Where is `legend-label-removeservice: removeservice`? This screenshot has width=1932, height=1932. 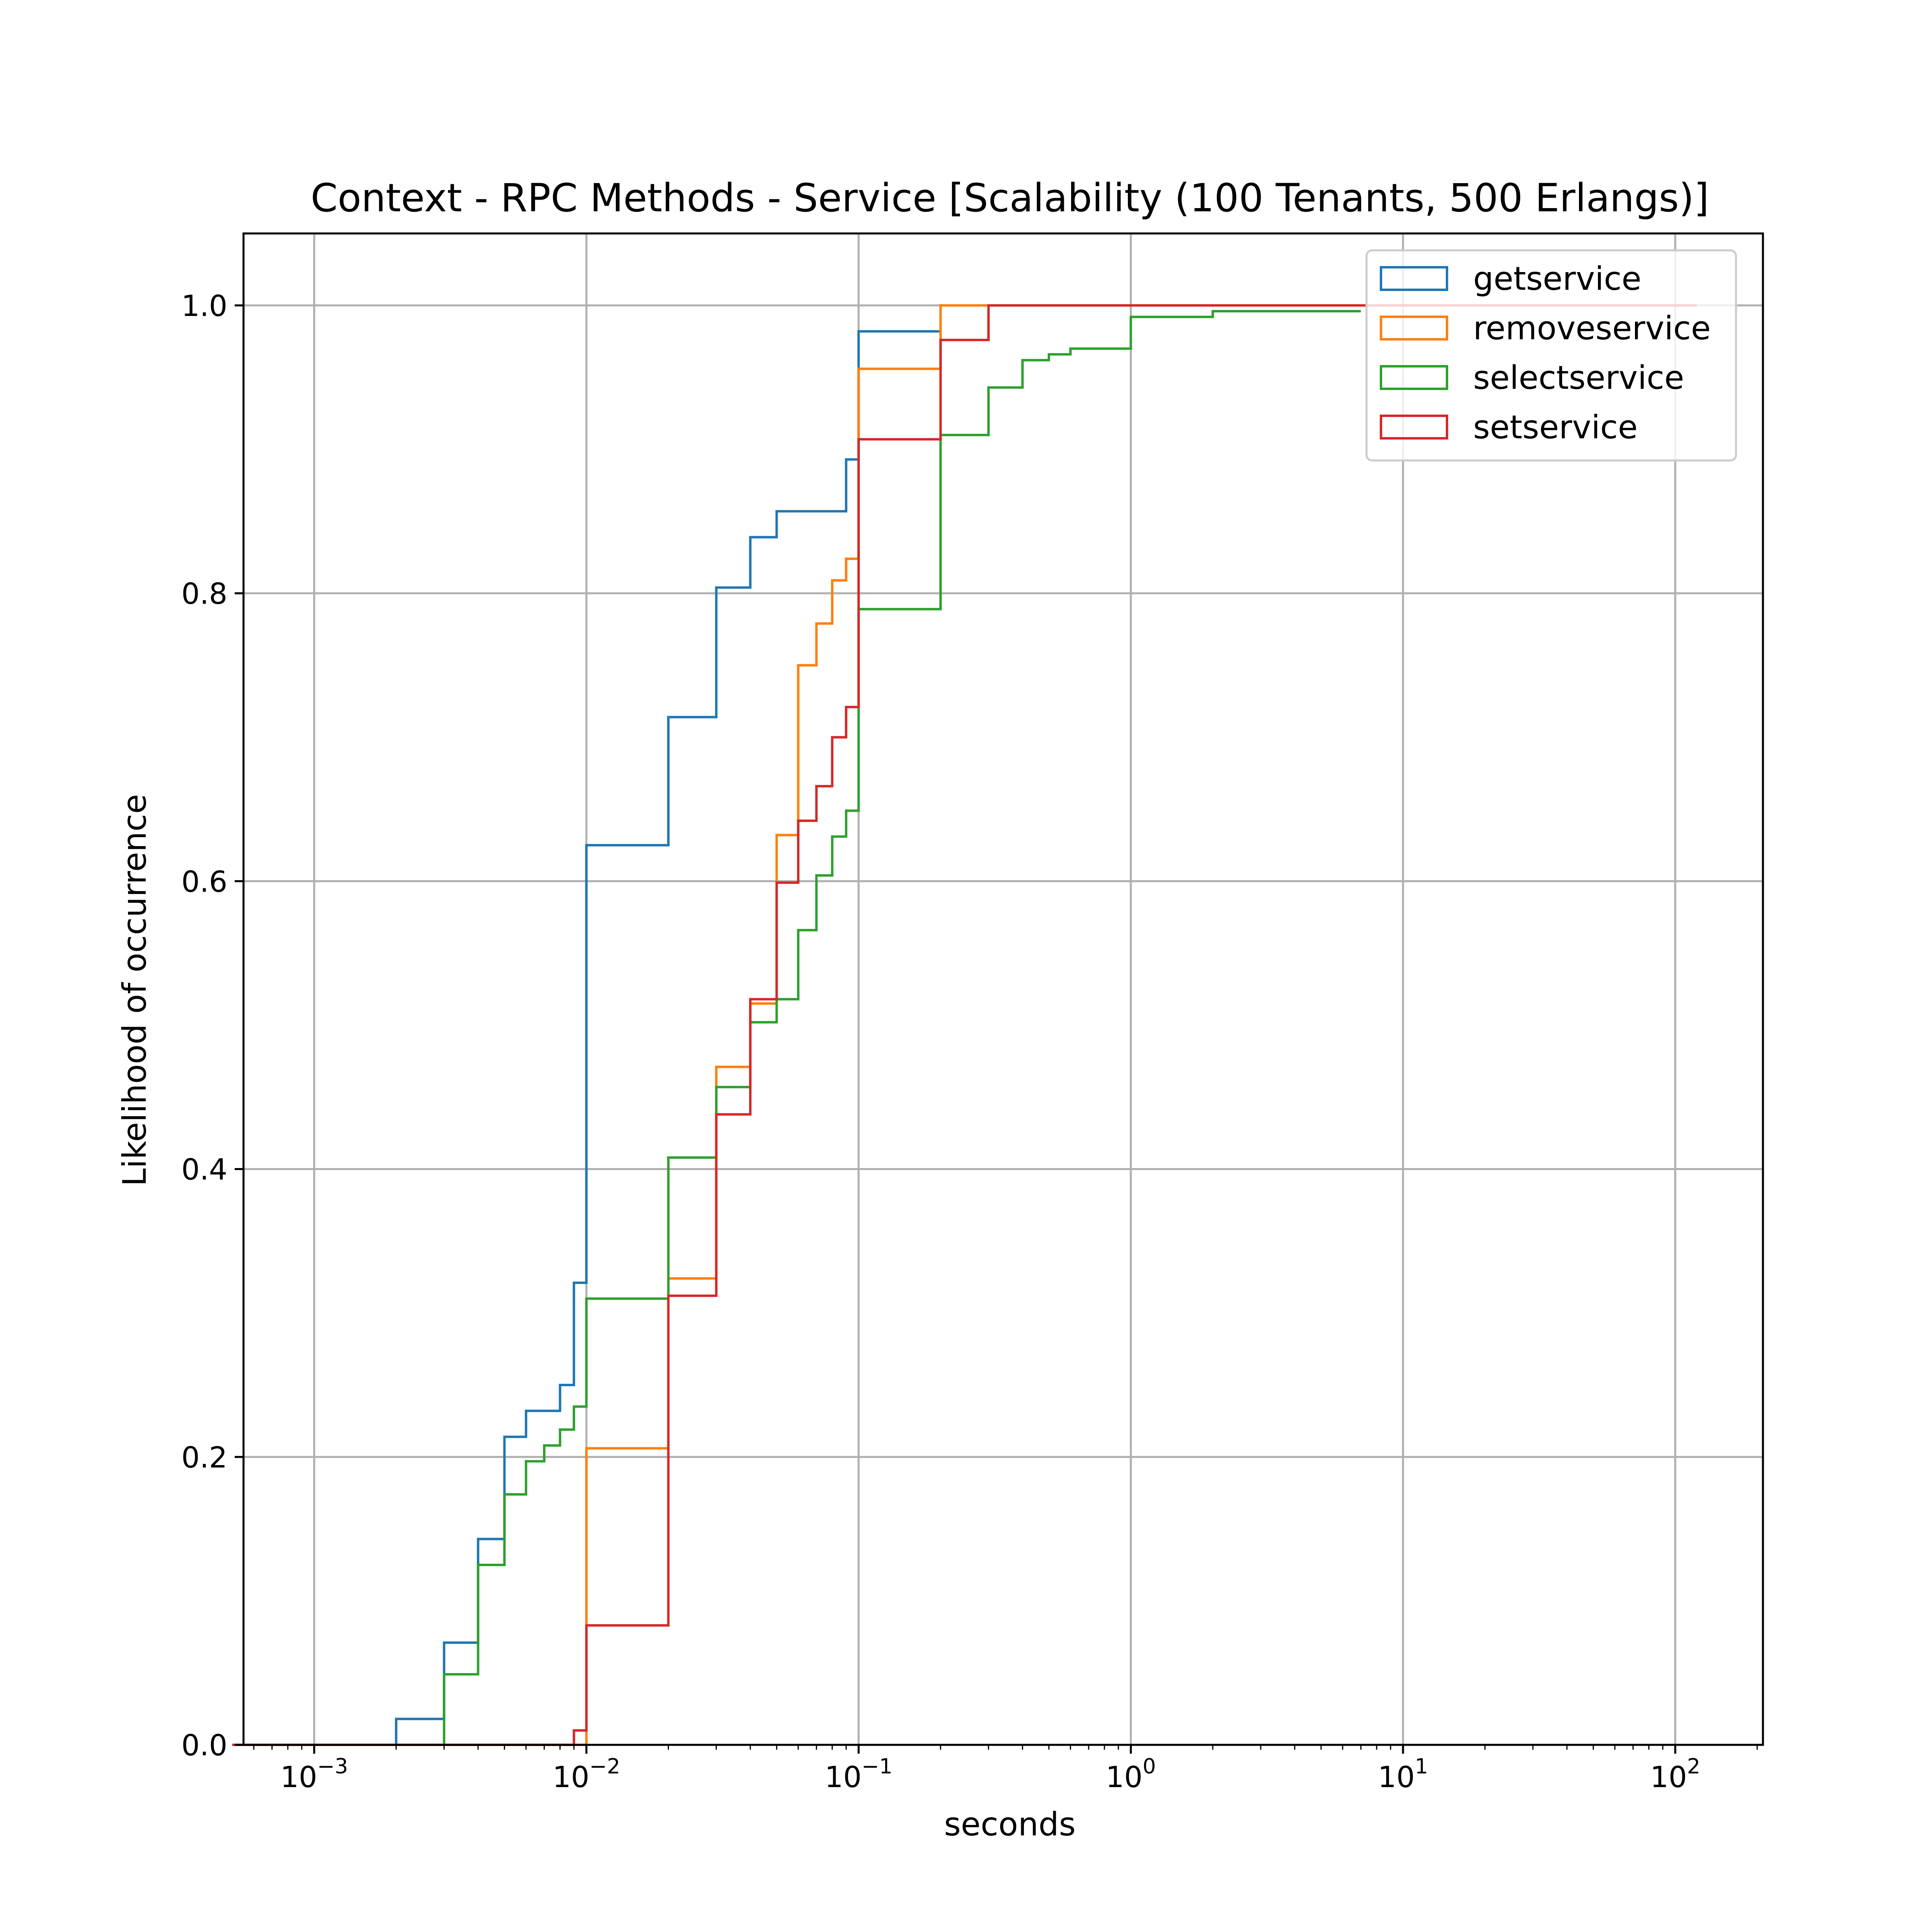
legend-label-removeservice: removeservice is located at coordinates (1592, 328).